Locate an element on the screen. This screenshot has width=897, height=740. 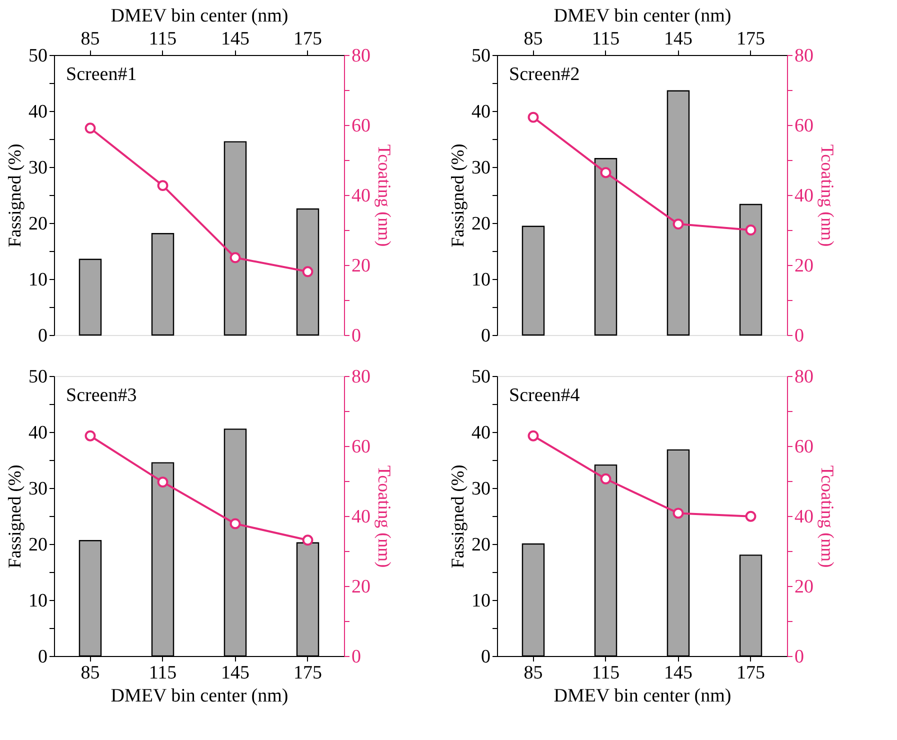
annotation: Screen#4 is located at coordinates (544, 395).